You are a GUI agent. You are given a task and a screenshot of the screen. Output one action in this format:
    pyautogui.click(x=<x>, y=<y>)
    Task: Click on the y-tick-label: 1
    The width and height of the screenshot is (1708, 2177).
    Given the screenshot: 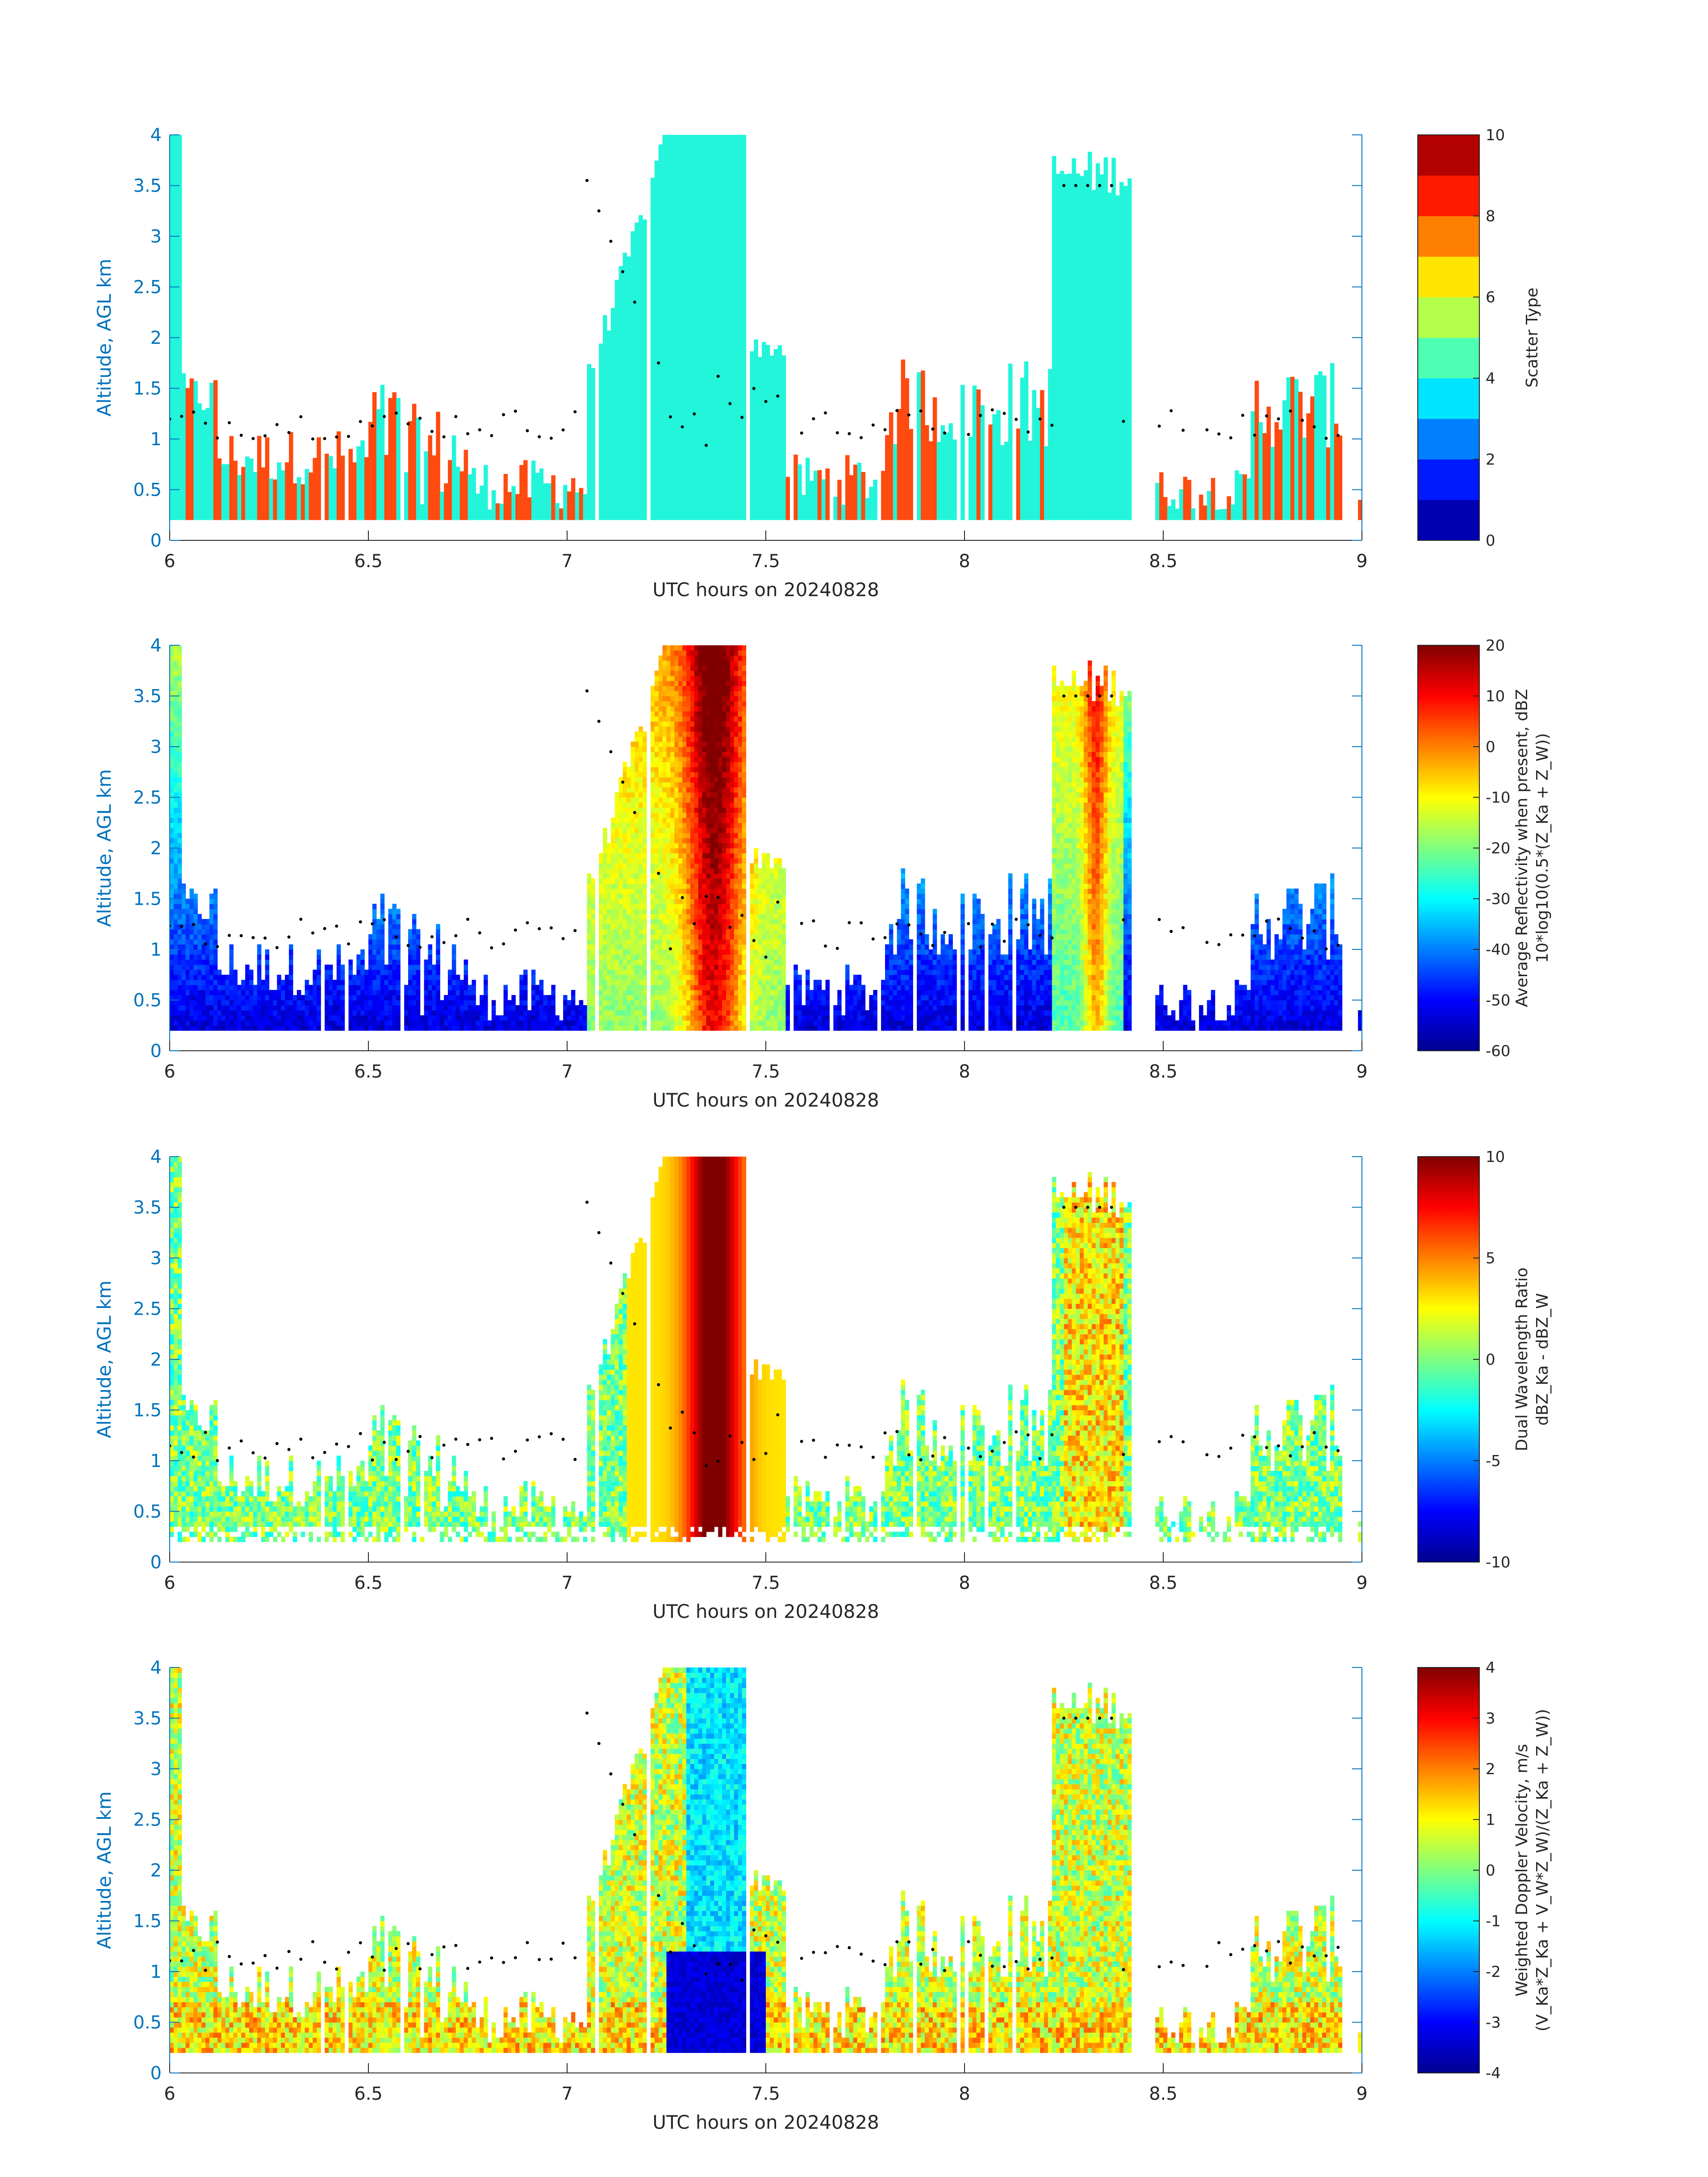 What is the action you would take?
    pyautogui.click(x=156, y=439)
    